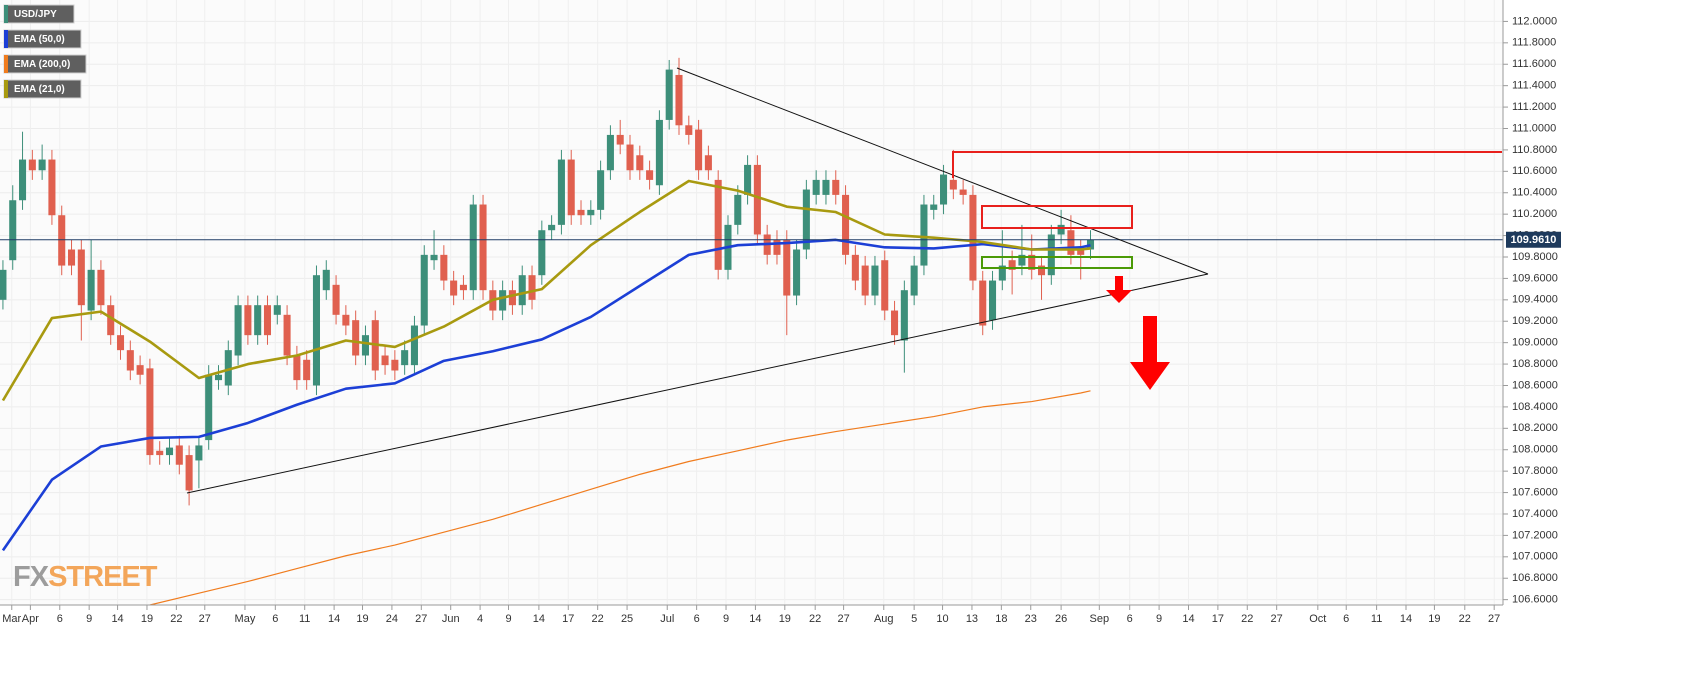 The width and height of the screenshot is (1707, 687). What do you see at coordinates (39, 89) in the screenshot?
I see `legend-label: EMA (21,0)` at bounding box center [39, 89].